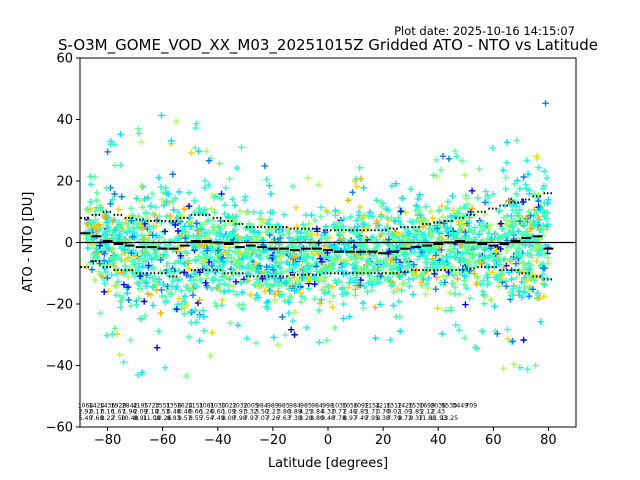 The image size is (640, 480). I want to click on bin-mean-label: 2.18, so click(152, 412).